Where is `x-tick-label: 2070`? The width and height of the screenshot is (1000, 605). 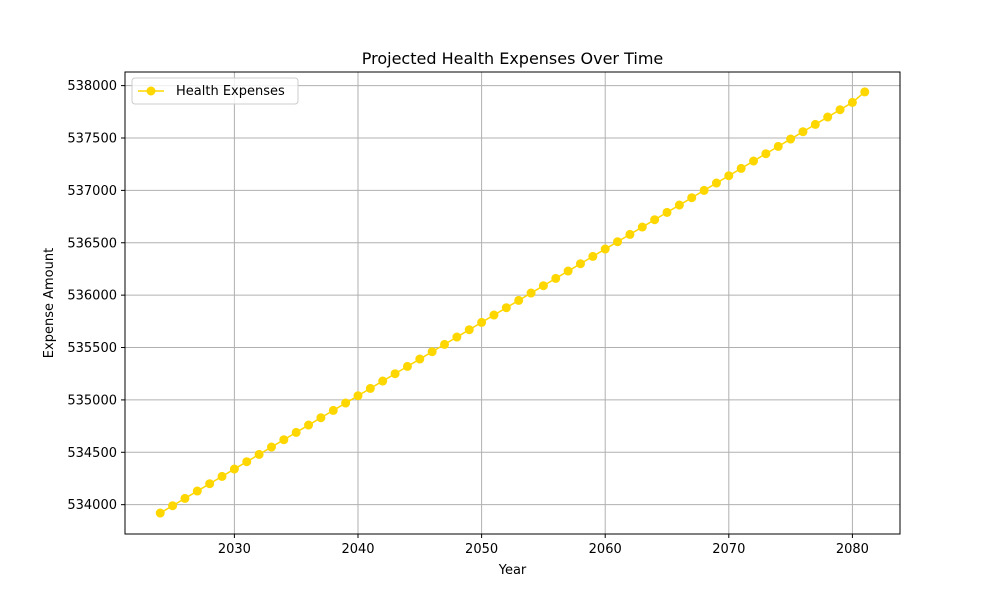
x-tick-label: 2070 is located at coordinates (728, 549).